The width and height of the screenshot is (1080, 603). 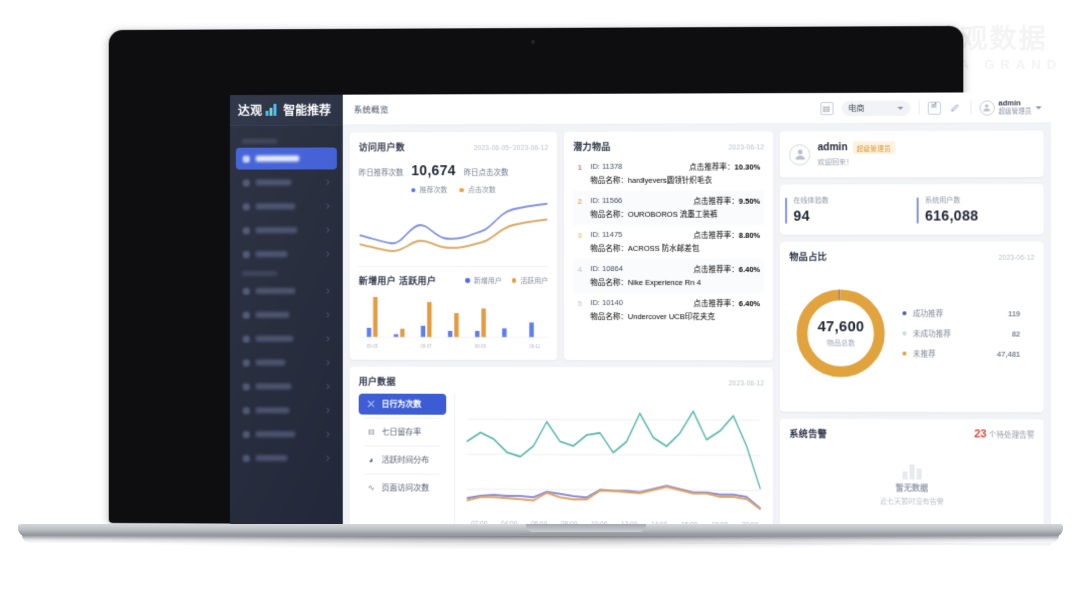 What do you see at coordinates (613, 450) in the screenshot?
I see `line-series` at bounding box center [613, 450].